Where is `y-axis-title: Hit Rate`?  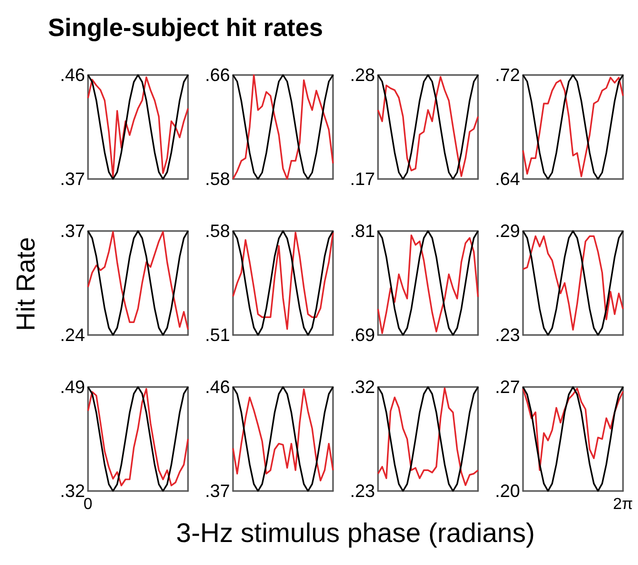 y-axis-title: Hit Rate is located at coordinates (26, 284).